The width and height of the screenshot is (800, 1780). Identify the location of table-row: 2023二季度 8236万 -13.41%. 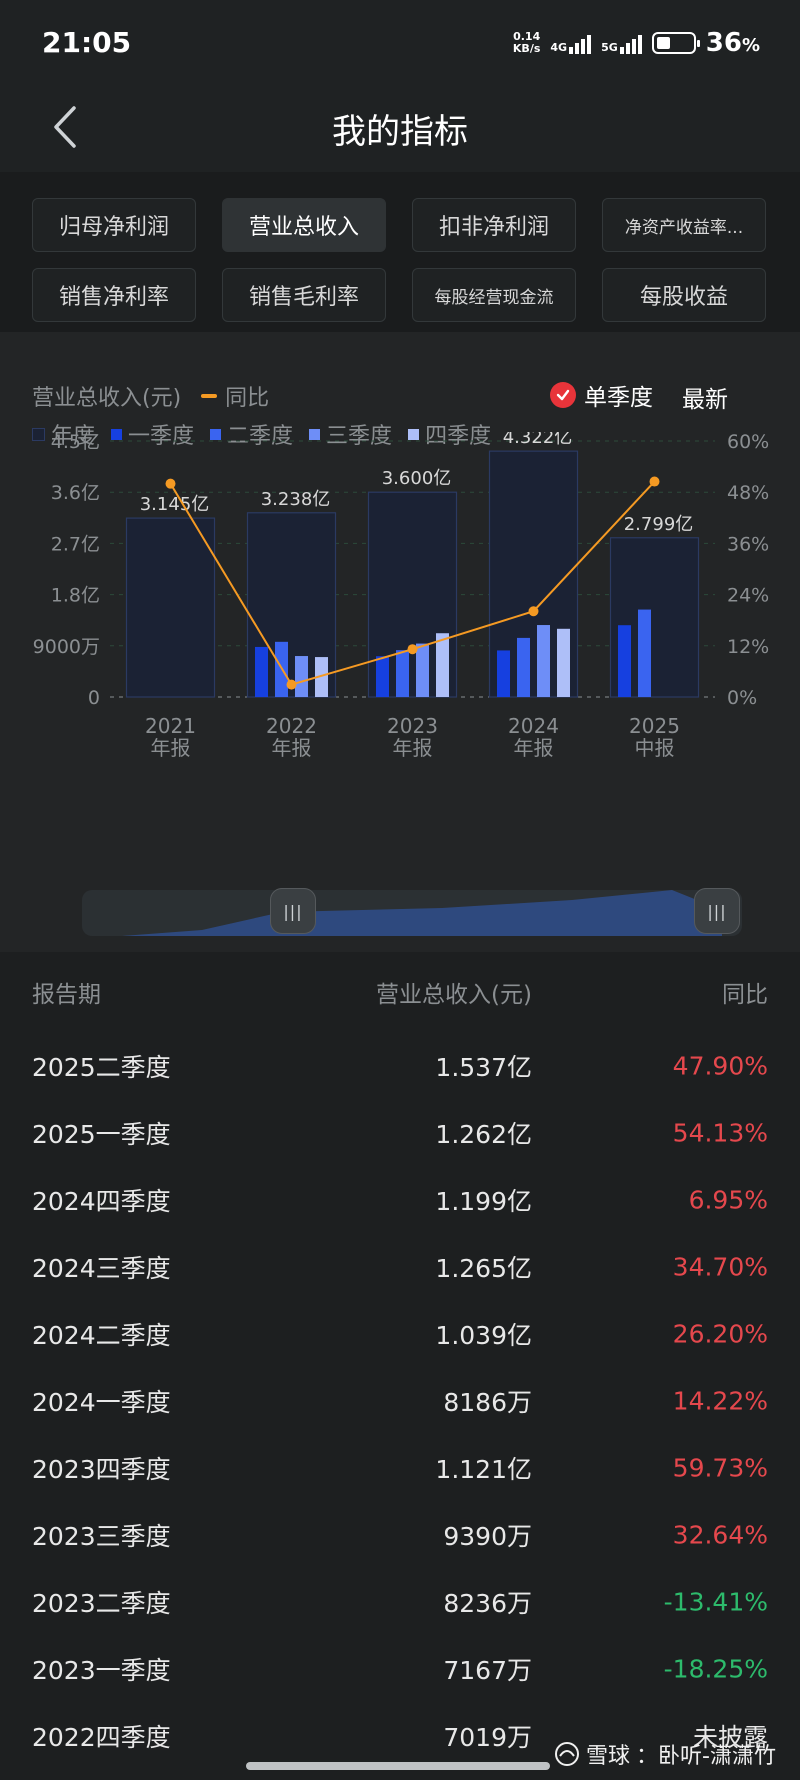
(400, 1601).